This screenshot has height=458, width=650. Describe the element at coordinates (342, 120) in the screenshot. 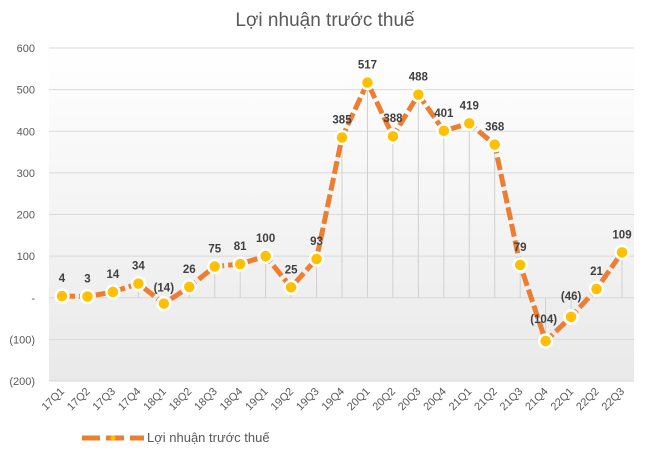

I see `data-label: 385` at that location.